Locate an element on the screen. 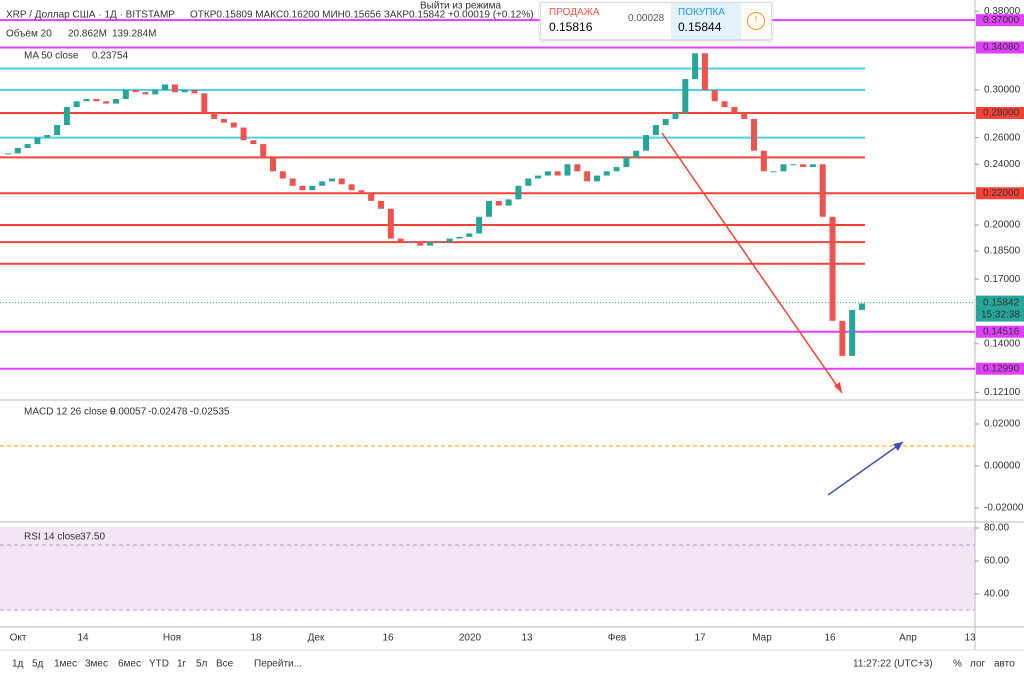 The width and height of the screenshot is (1024, 680). time-label: 2020 is located at coordinates (470, 638).